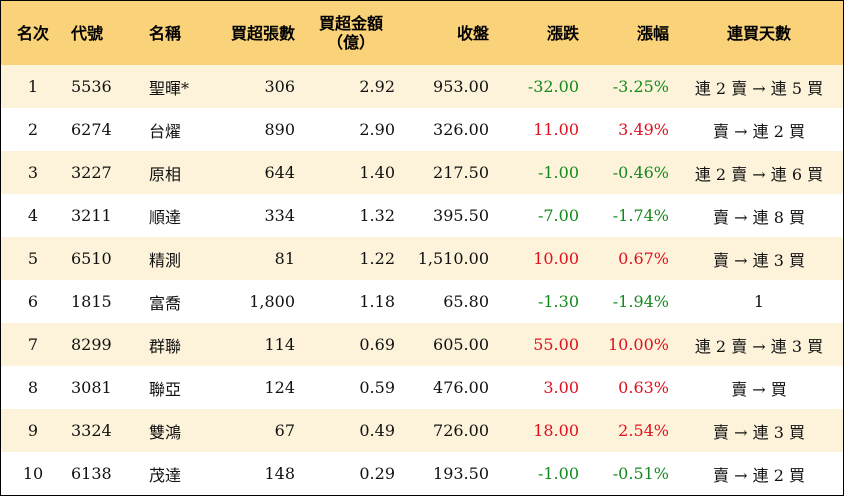 The width and height of the screenshot is (844, 496). I want to click on header-net-amount: 買超金額 （億）, so click(351, 33).